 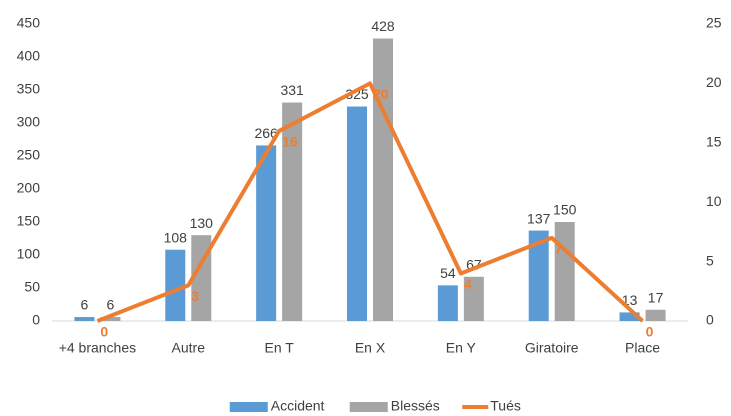 What do you see at coordinates (176, 237) in the screenshot?
I see `data-label: 108` at bounding box center [176, 237].